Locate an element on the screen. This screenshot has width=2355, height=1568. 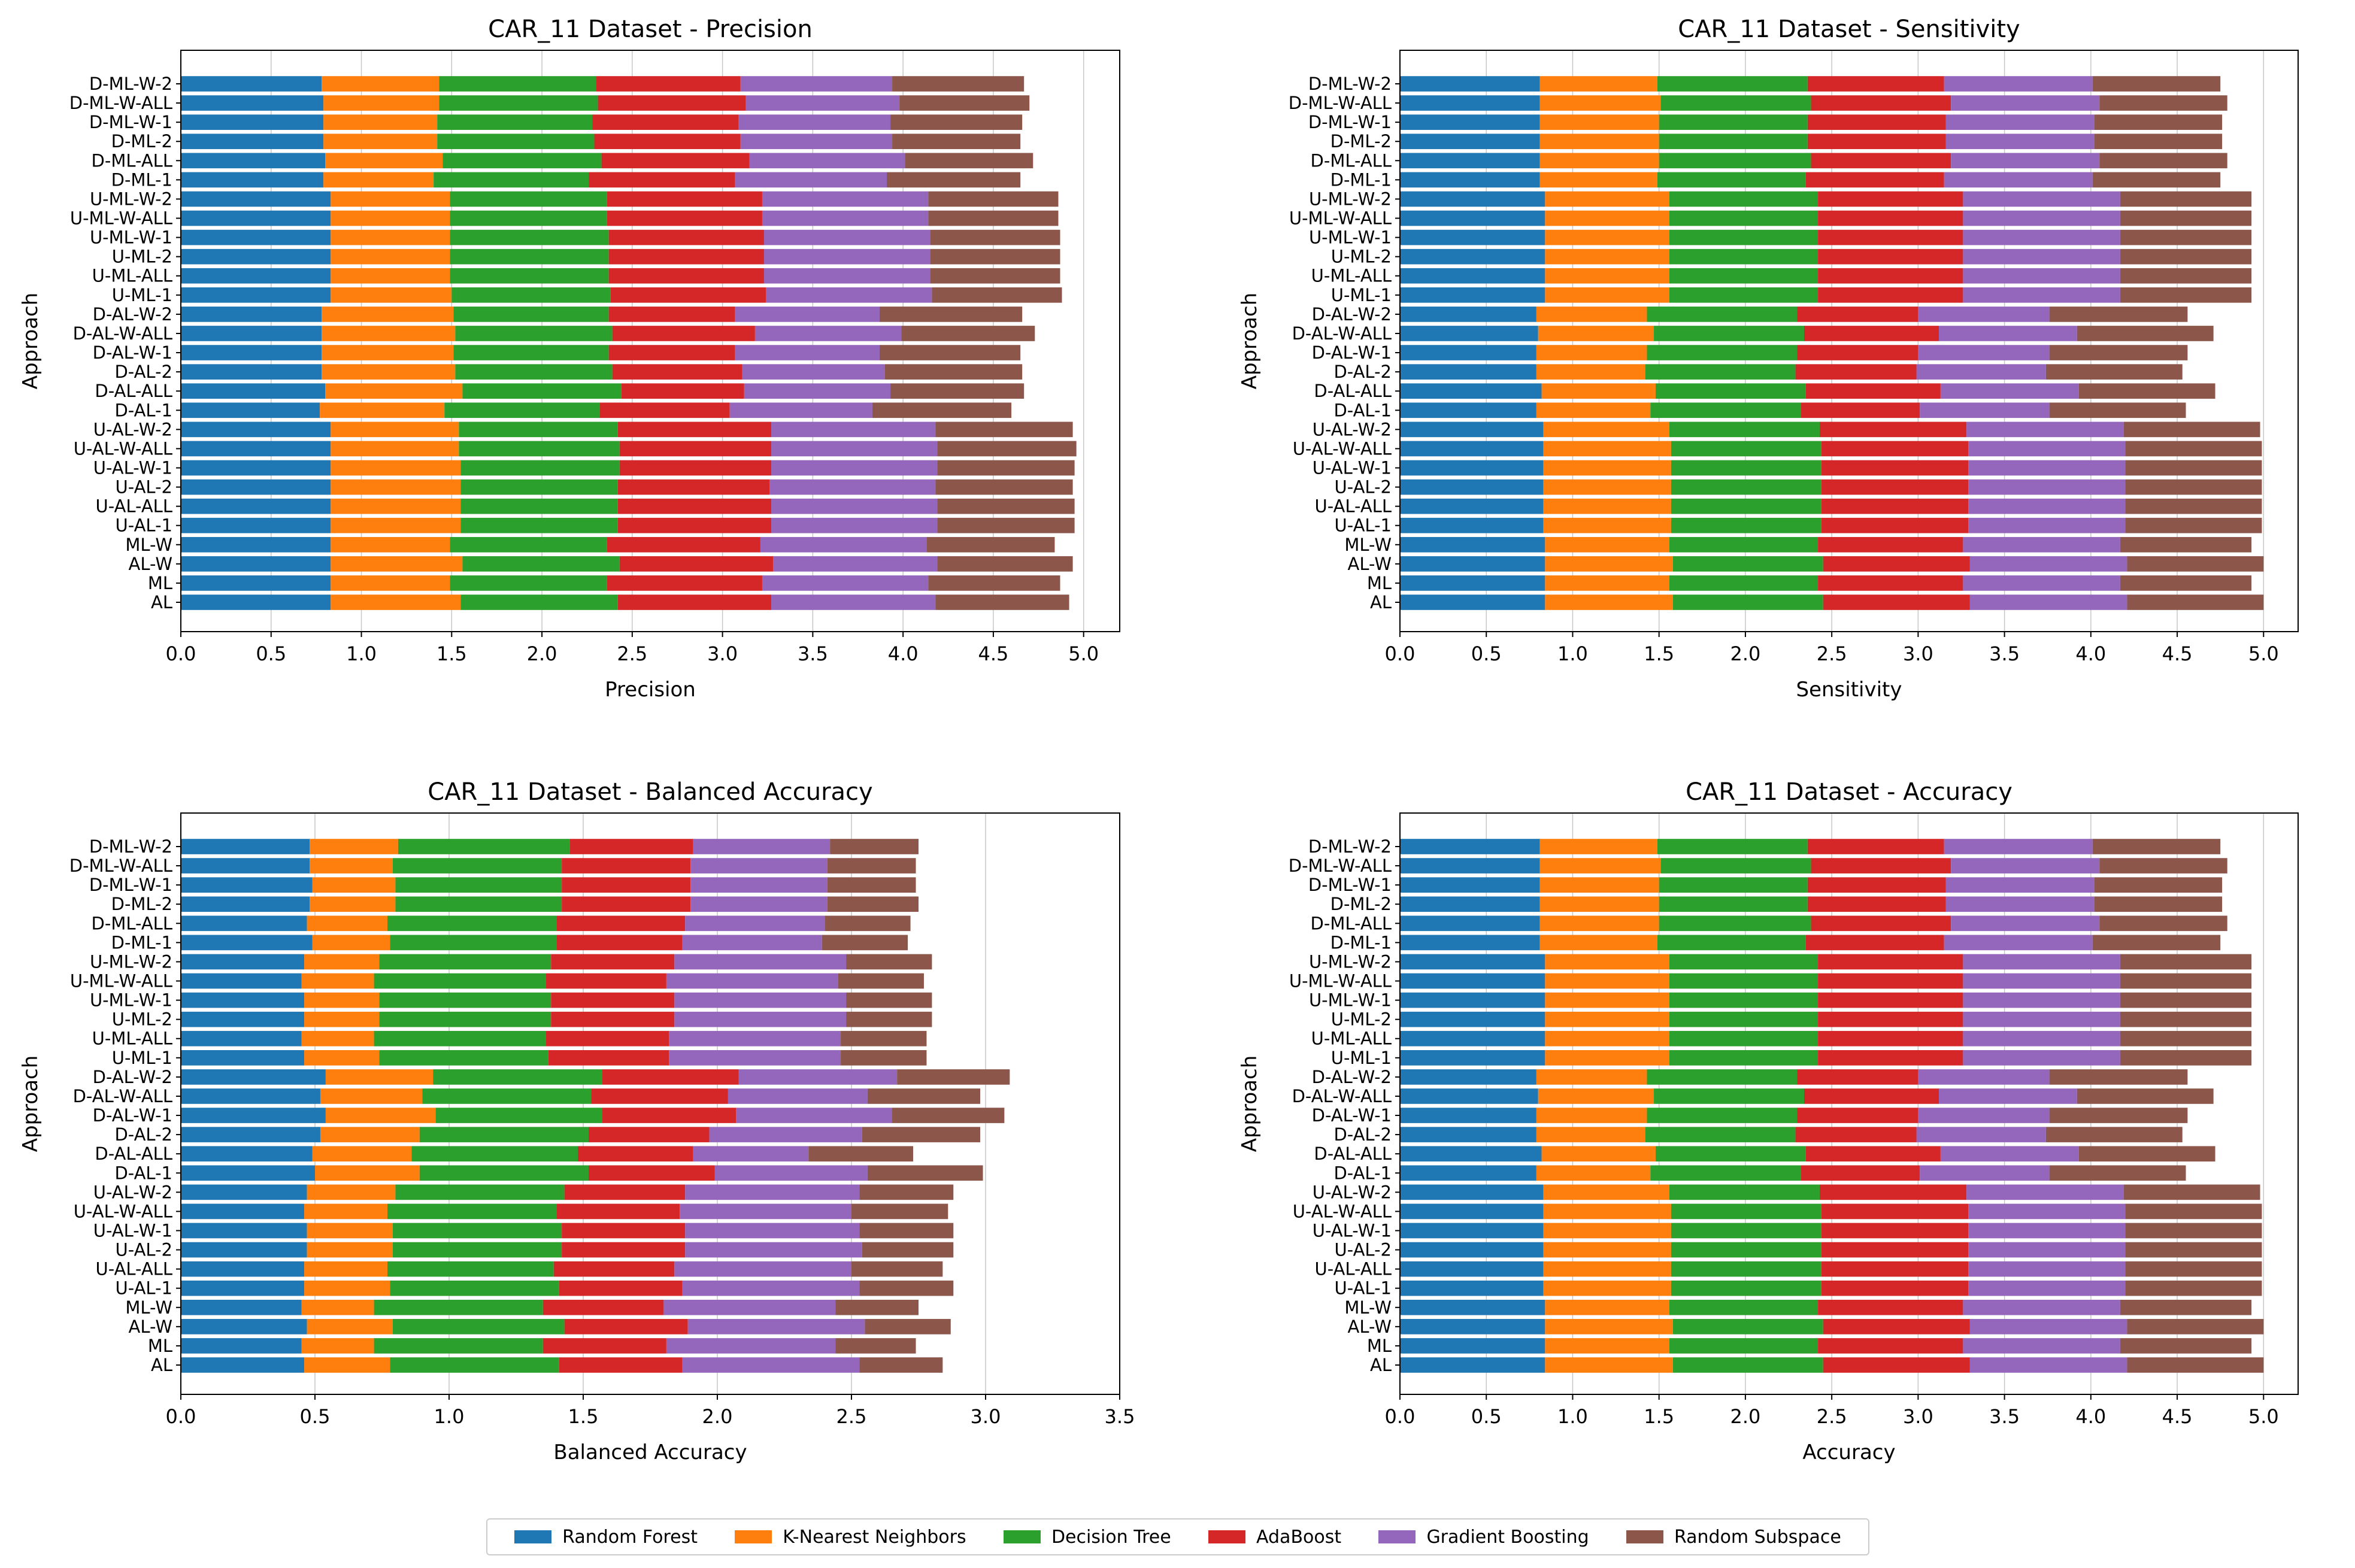
bar-random-forest-ml is located at coordinates (1472, 583).